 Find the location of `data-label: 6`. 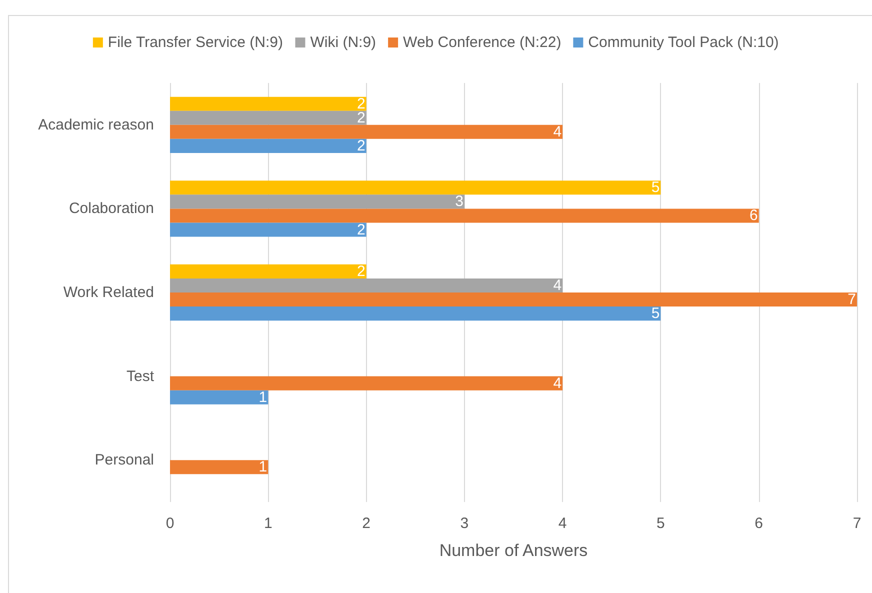

data-label: 6 is located at coordinates (754, 215).